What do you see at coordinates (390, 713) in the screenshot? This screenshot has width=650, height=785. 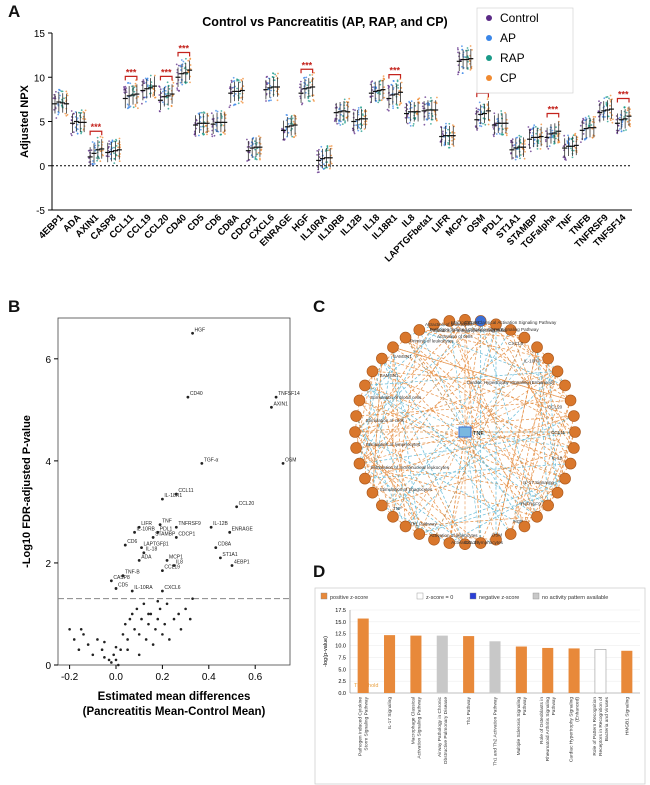 I see `chart-d-x-tick-label: IL-17 Signaling` at bounding box center [390, 713].